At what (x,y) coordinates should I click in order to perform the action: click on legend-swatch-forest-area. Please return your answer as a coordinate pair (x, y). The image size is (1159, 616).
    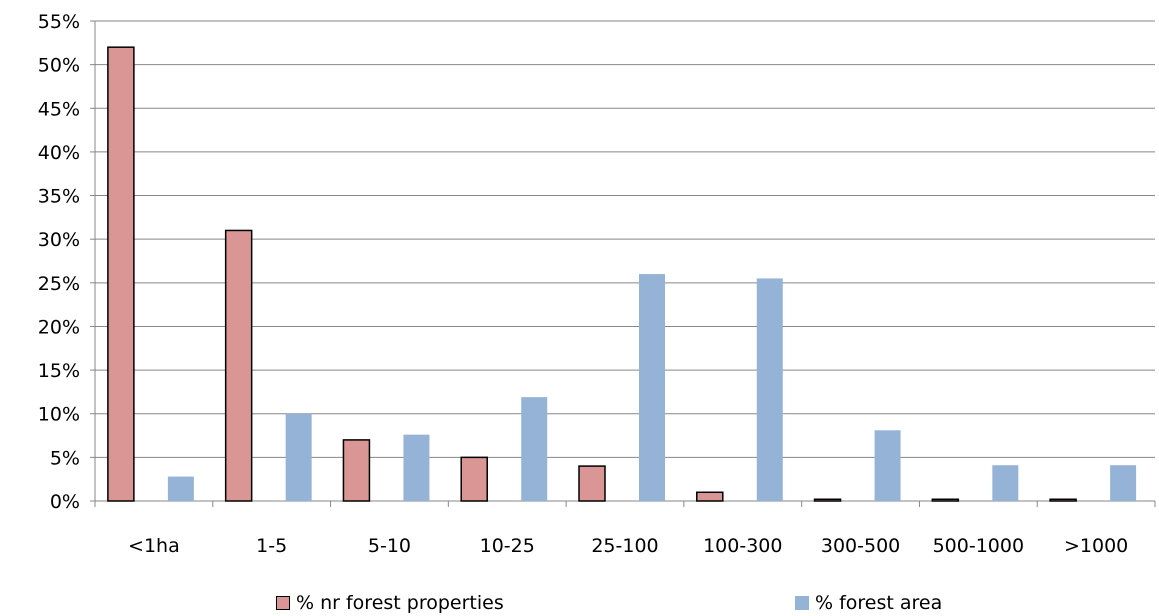
    Looking at the image, I should click on (802, 603).